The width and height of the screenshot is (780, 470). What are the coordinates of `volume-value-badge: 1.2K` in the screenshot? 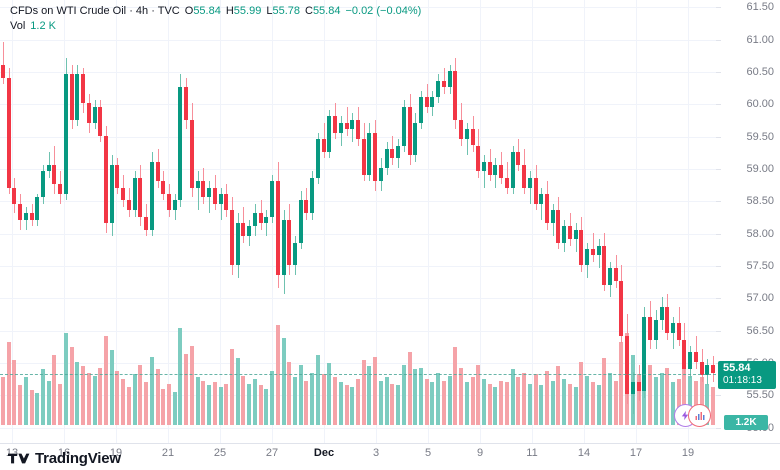 It's located at (746, 422).